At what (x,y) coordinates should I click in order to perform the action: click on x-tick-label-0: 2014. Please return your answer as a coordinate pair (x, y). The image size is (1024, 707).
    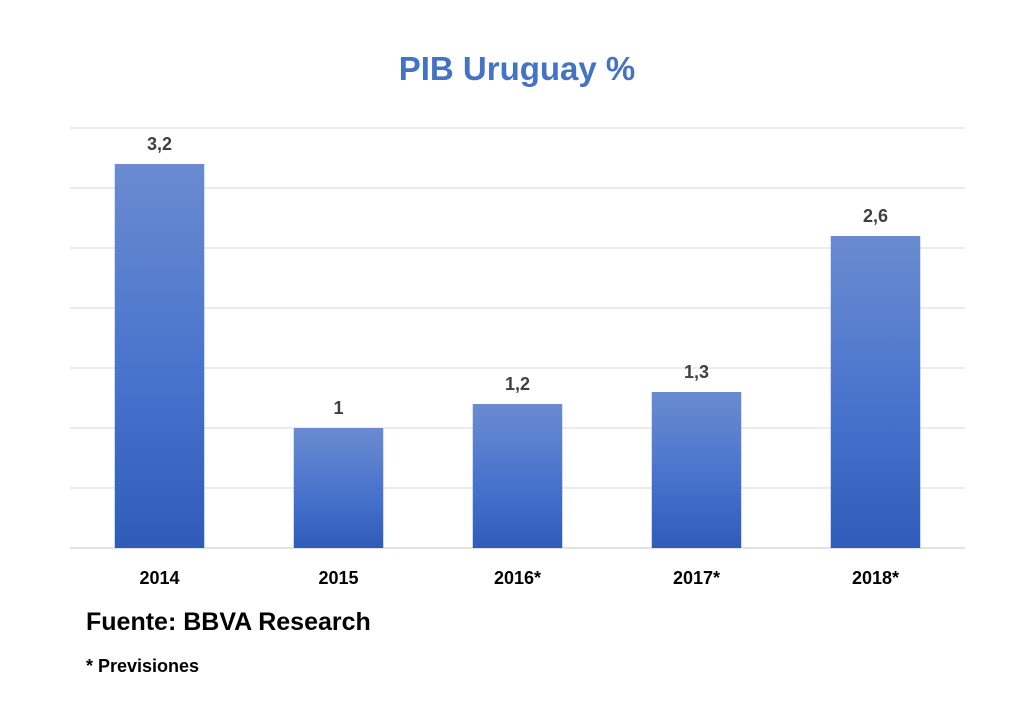
    Looking at the image, I should click on (159, 578).